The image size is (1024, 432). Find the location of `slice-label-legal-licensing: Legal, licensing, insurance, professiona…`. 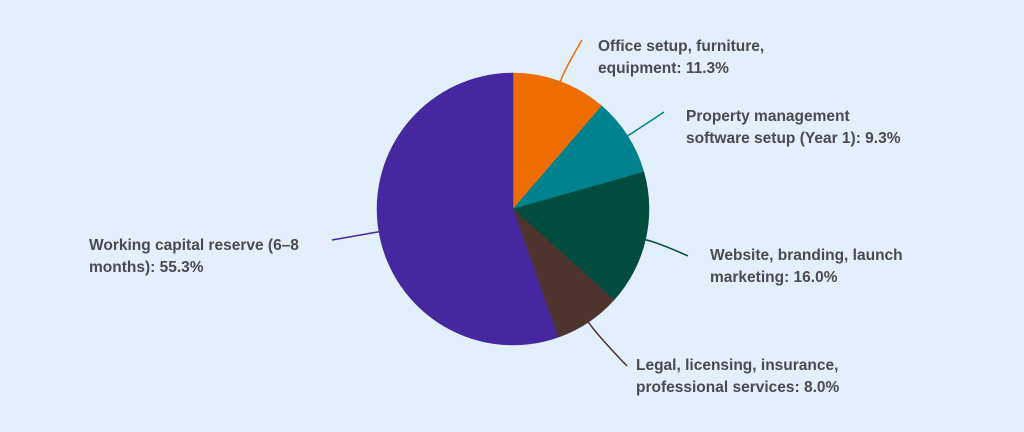

slice-label-legal-licensing: Legal, licensing, insurance, professiona… is located at coordinates (738, 376).